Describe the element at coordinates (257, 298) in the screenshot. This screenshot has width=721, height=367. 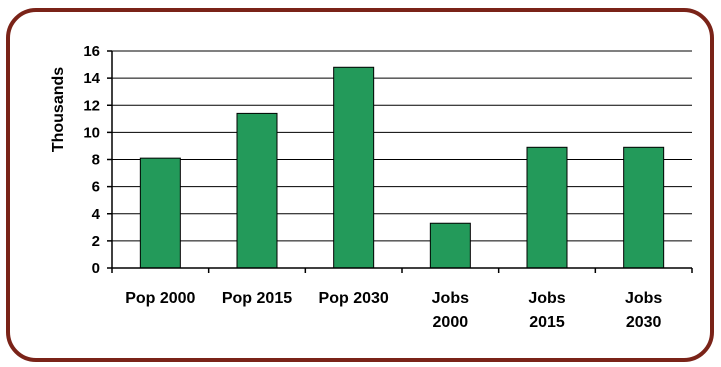
I see `x-category-label: Pop 2015` at that location.